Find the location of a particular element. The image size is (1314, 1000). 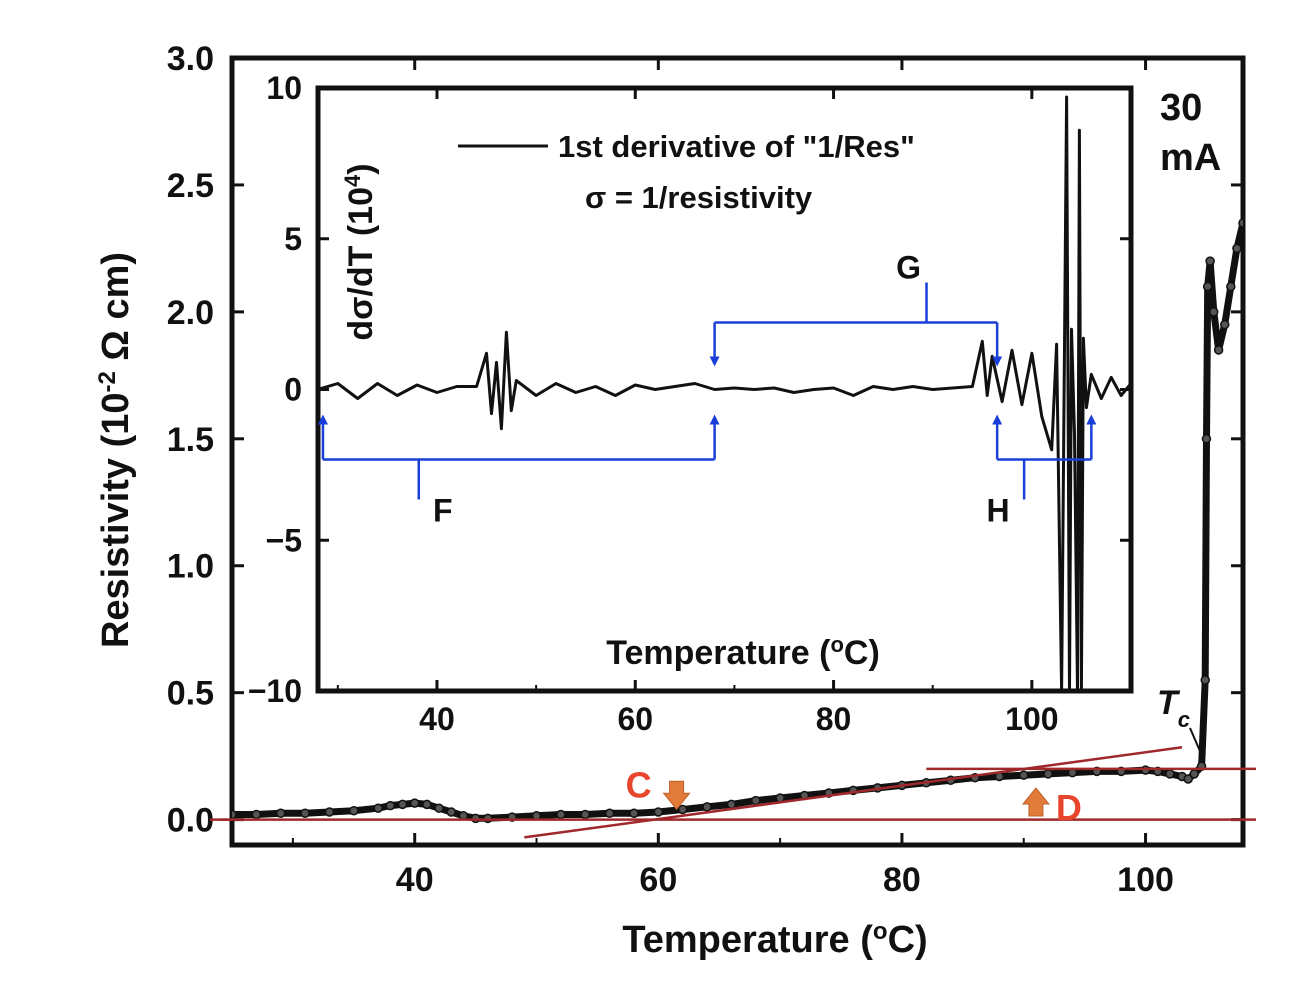

marker-label-c: C is located at coordinates (639, 784).